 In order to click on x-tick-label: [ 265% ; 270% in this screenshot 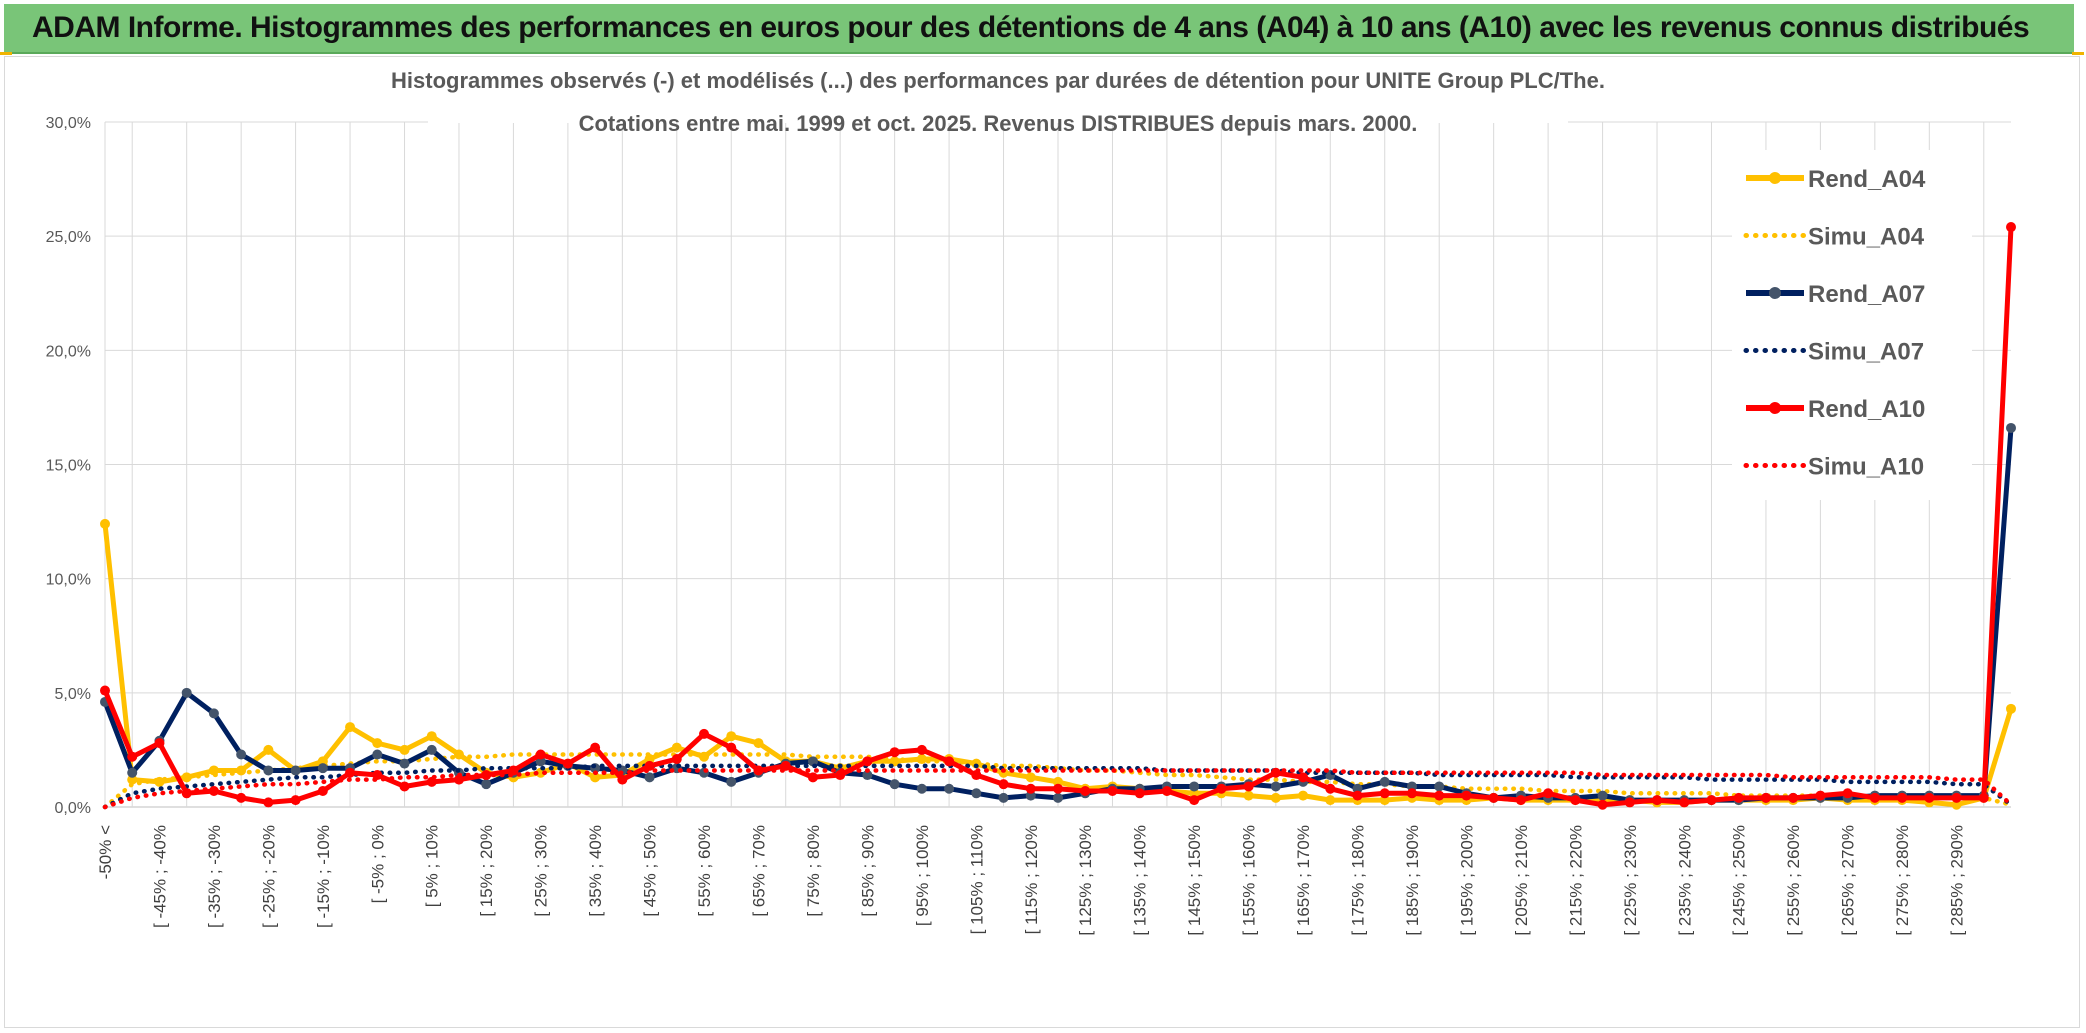, I will do `click(1848, 880)`.